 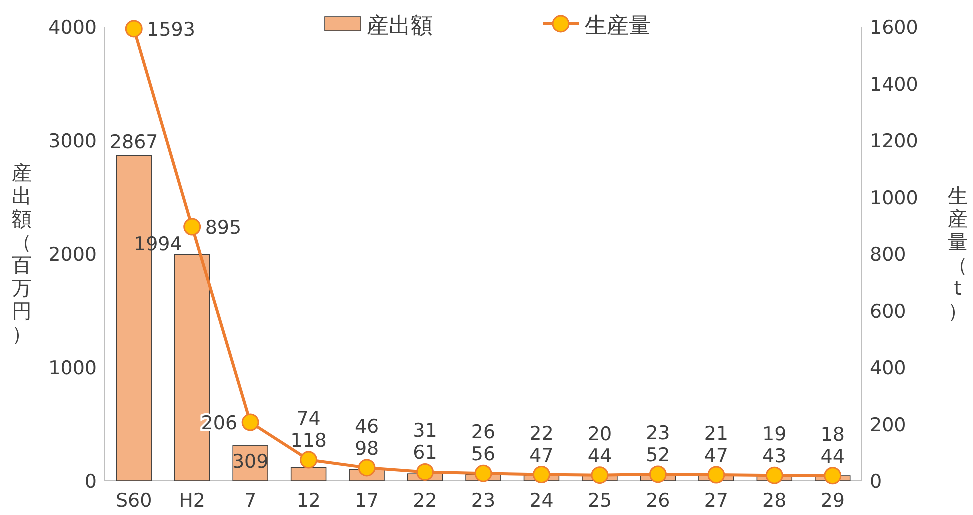 I want to click on x-tick-label: 22, so click(x=425, y=501).